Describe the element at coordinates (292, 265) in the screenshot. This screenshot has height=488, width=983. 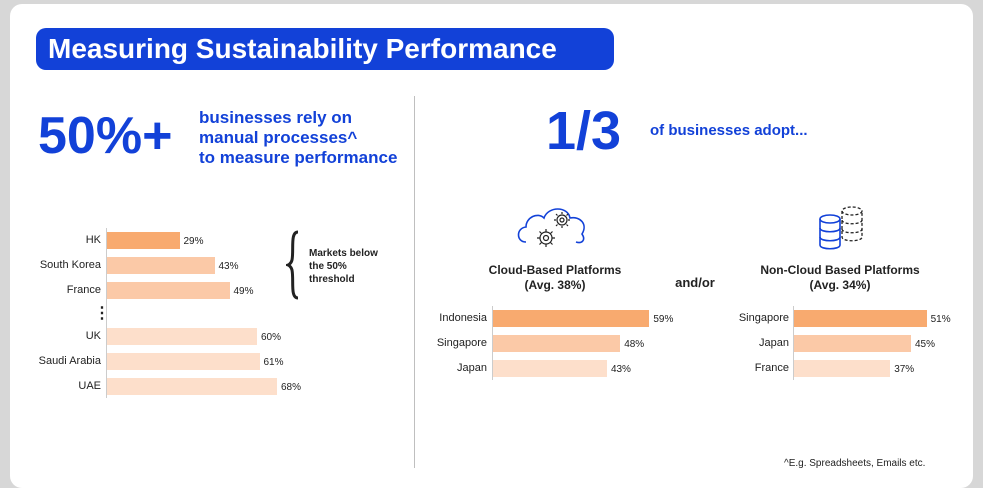
I see `curly-brace-icon` at that location.